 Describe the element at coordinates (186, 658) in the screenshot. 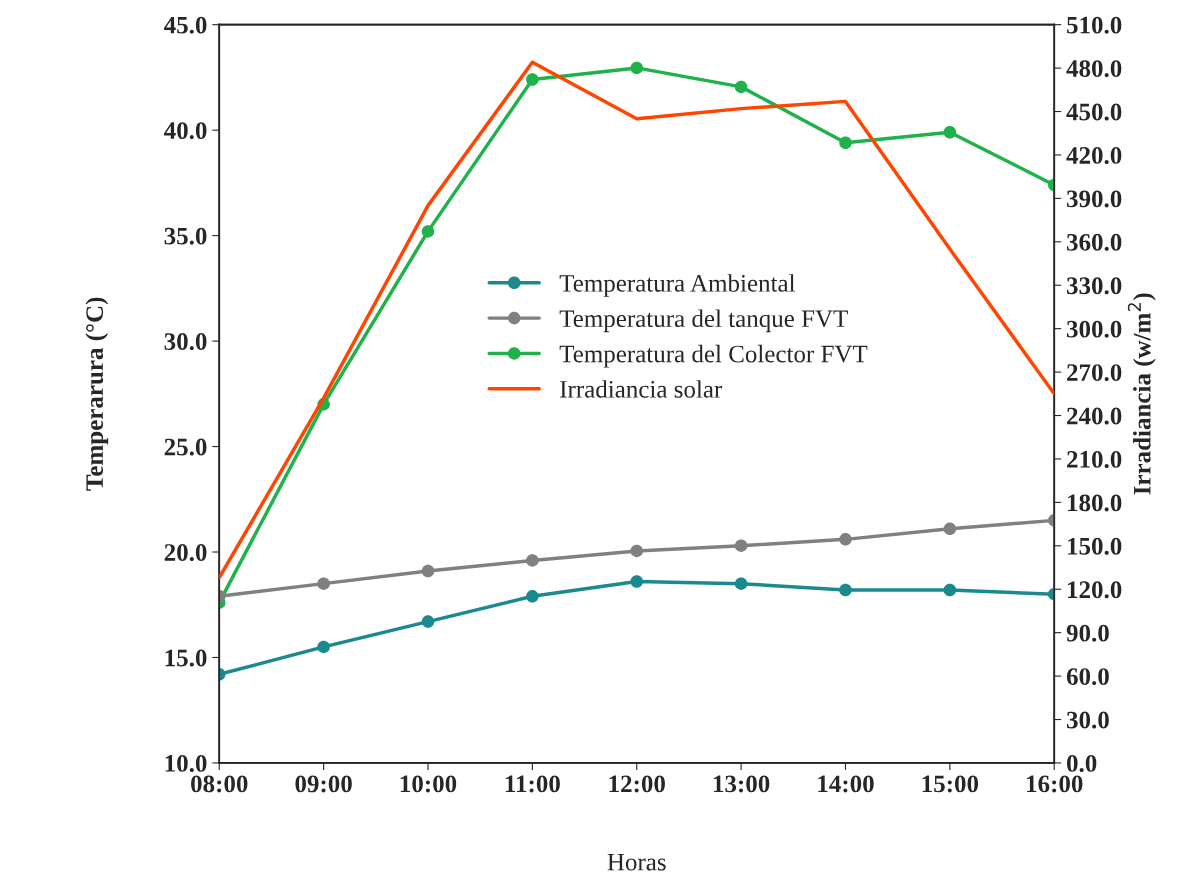

I see `y-tick-label: 15.0` at that location.